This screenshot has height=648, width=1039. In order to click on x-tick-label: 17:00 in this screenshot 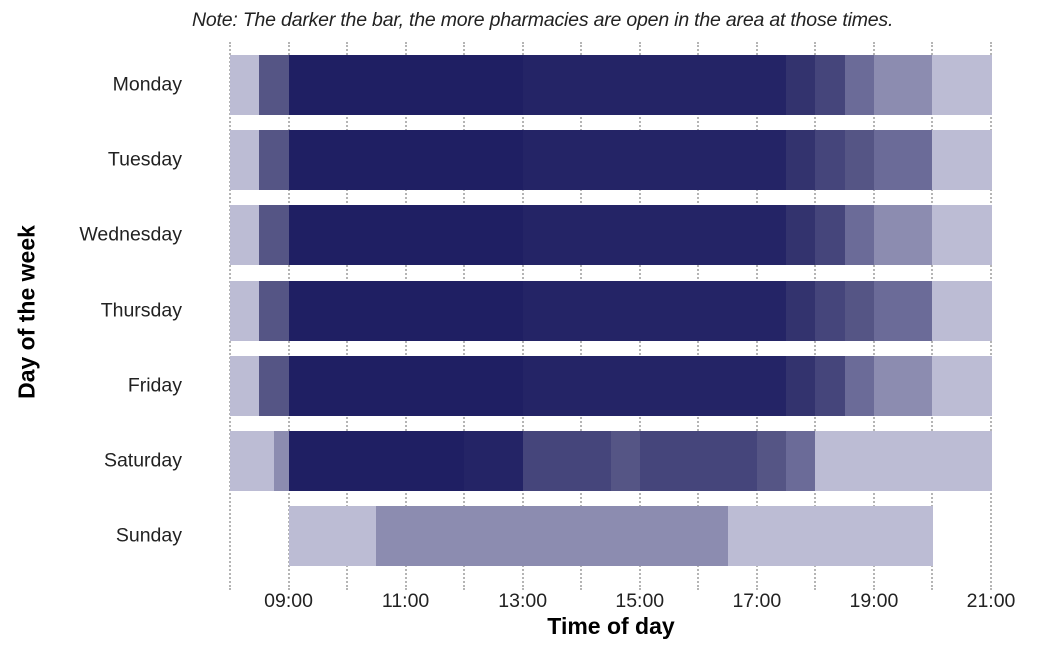, I will do `click(757, 601)`.